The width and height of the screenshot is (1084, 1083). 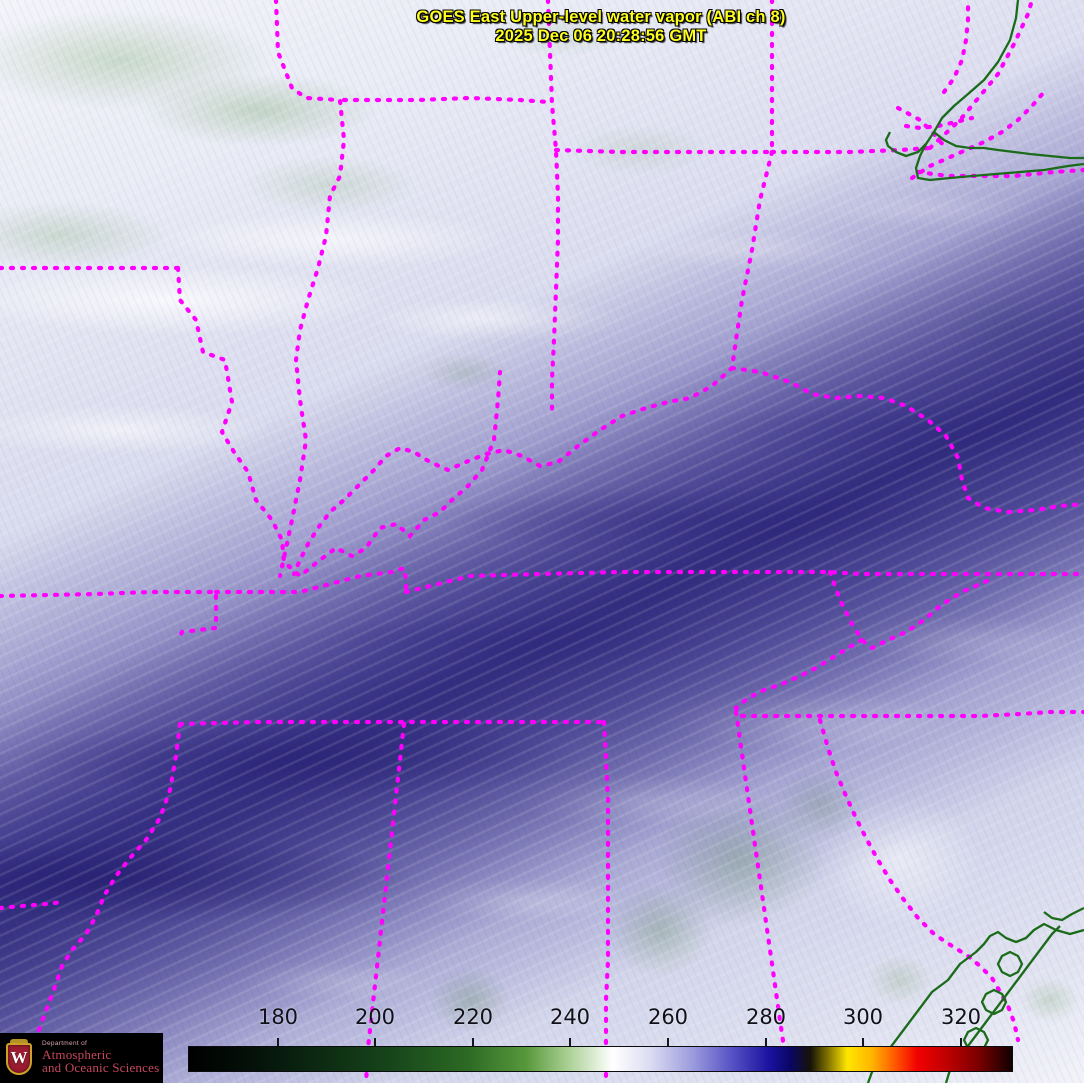 I want to click on colorbar-tick-label: 320, so click(x=961, y=1017).